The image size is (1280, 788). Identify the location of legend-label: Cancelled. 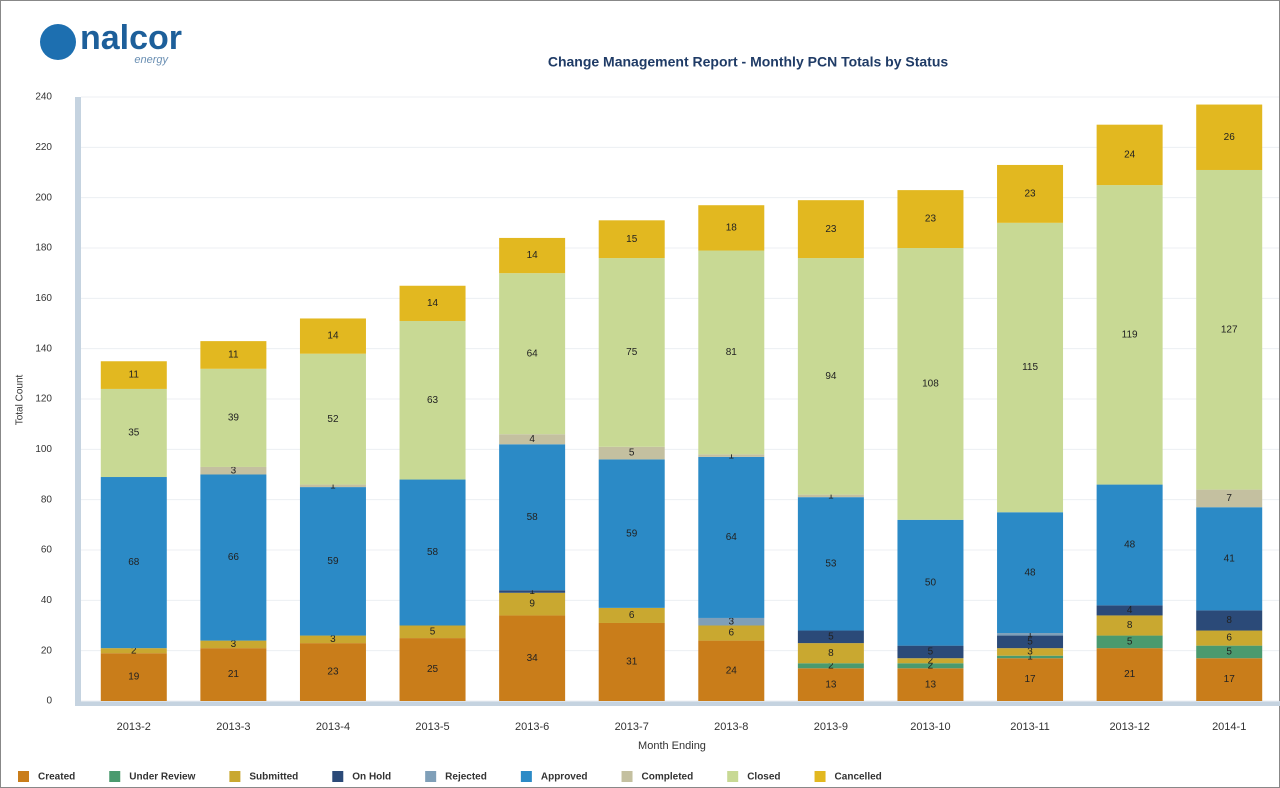
(858, 777).